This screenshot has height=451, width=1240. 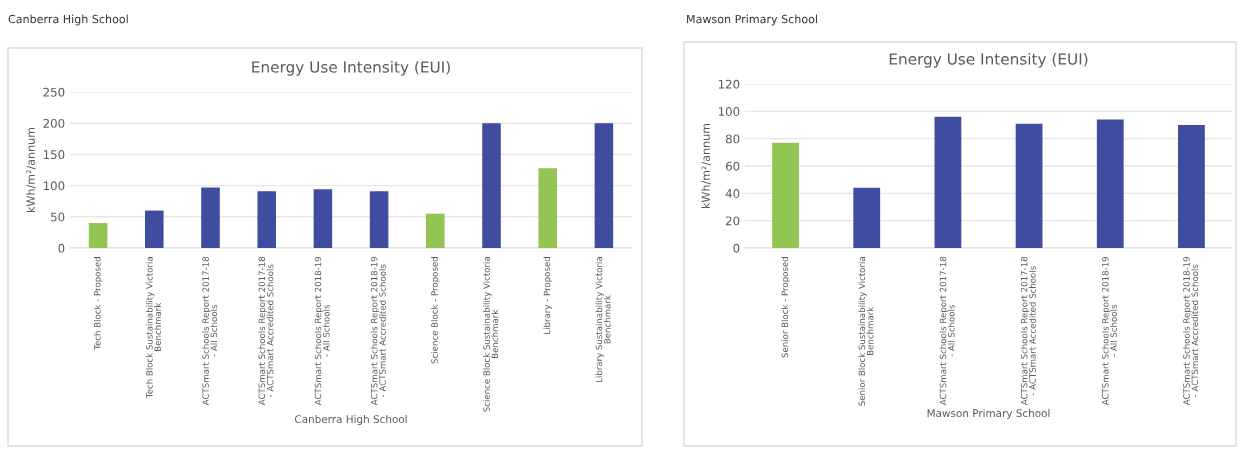 I want to click on x-tick-label: ACTSmart Schools Report 2017-18 - ACTSmart Accredited Schools, so click(x=266, y=331).